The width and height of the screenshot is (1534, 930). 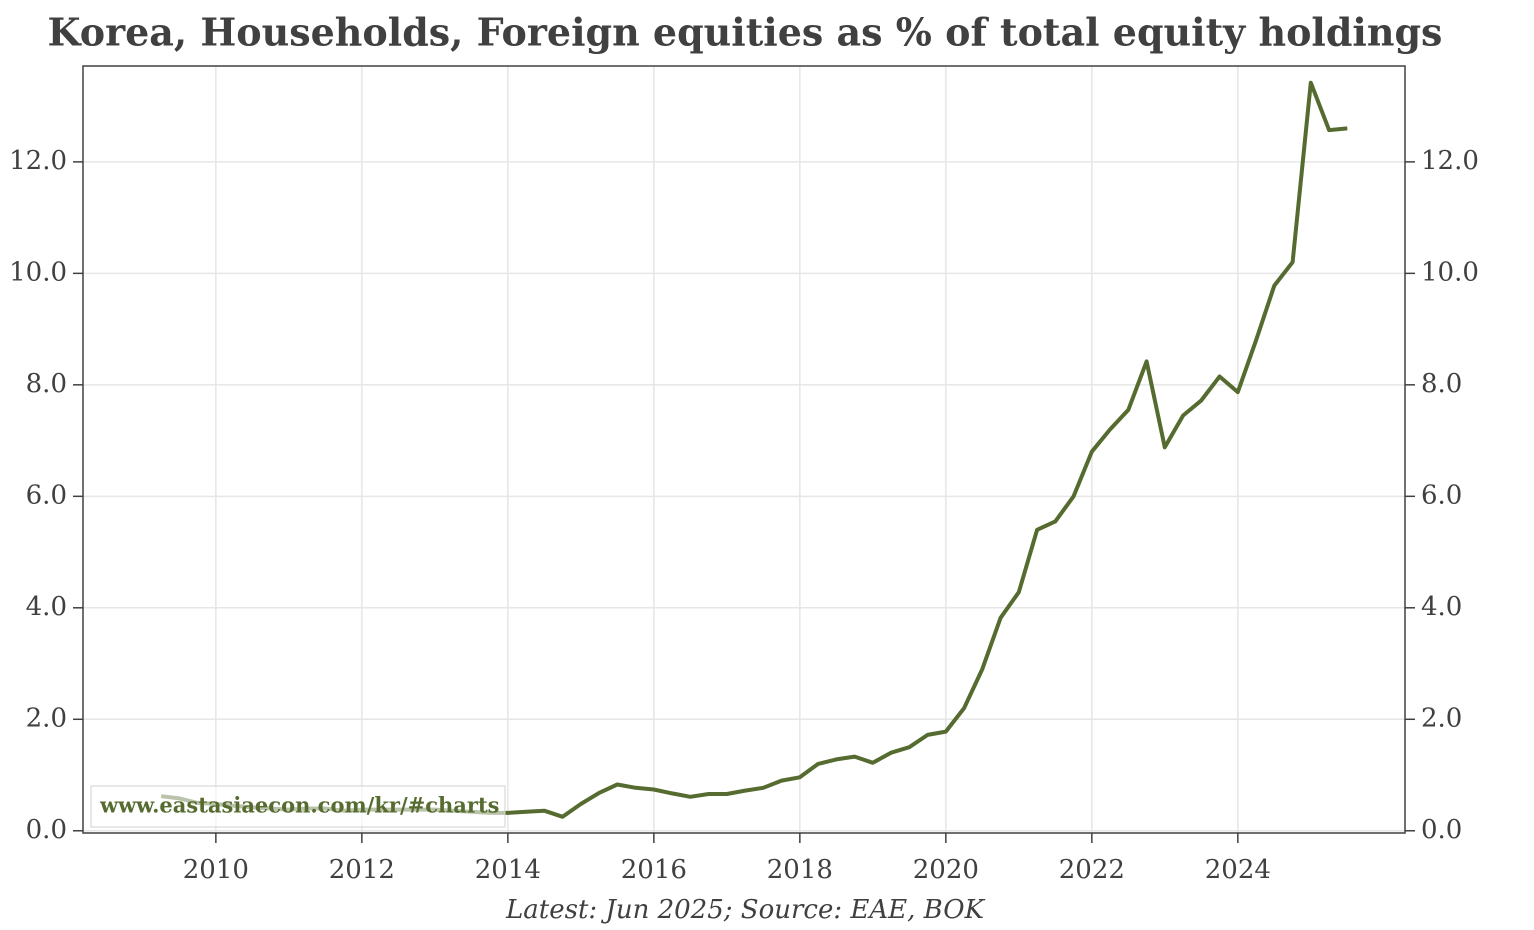 I want to click on y-tick-label: 12.0, so click(x=38, y=161).